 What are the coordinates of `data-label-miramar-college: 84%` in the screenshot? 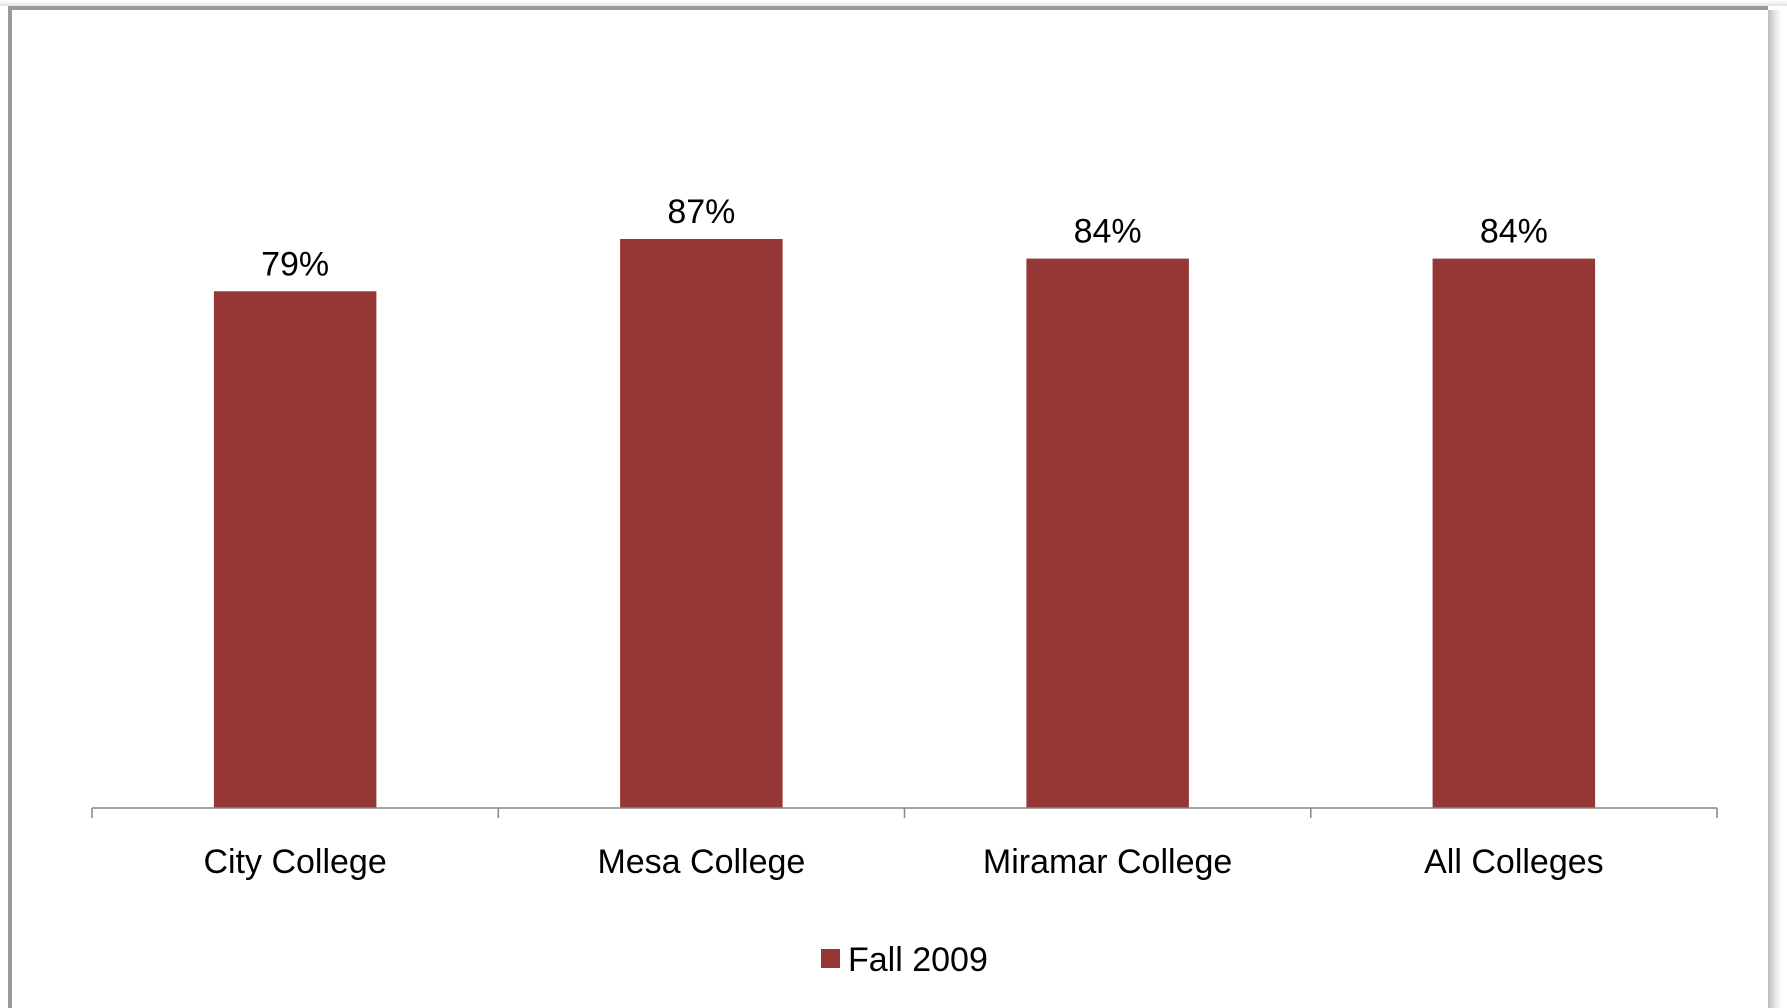 It's located at (1108, 232).